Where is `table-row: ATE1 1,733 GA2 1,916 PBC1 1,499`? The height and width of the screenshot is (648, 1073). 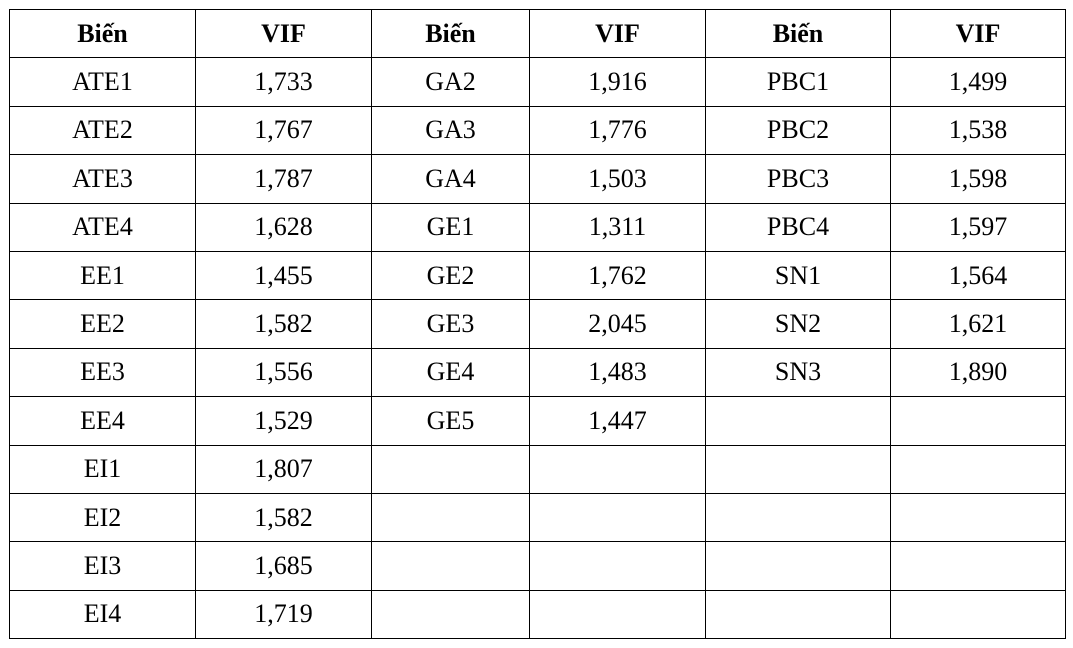 table-row: ATE1 1,733 GA2 1,916 PBC1 1,499 is located at coordinates (537, 82).